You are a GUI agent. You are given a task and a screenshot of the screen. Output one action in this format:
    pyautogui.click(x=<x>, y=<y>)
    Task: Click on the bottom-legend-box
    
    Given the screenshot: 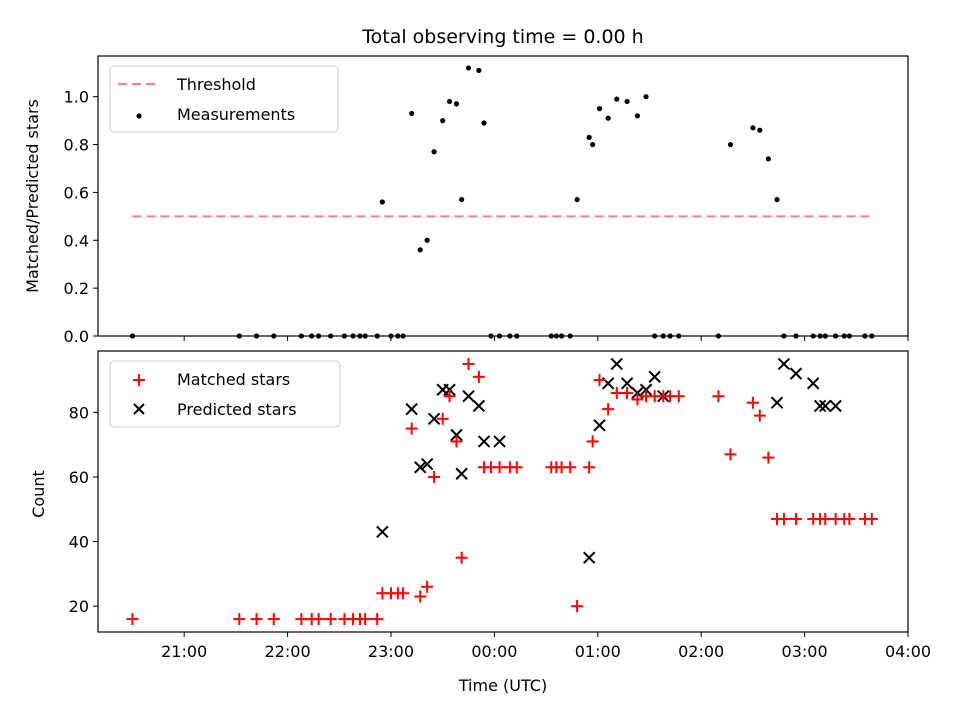 What is the action you would take?
    pyautogui.click(x=225, y=394)
    